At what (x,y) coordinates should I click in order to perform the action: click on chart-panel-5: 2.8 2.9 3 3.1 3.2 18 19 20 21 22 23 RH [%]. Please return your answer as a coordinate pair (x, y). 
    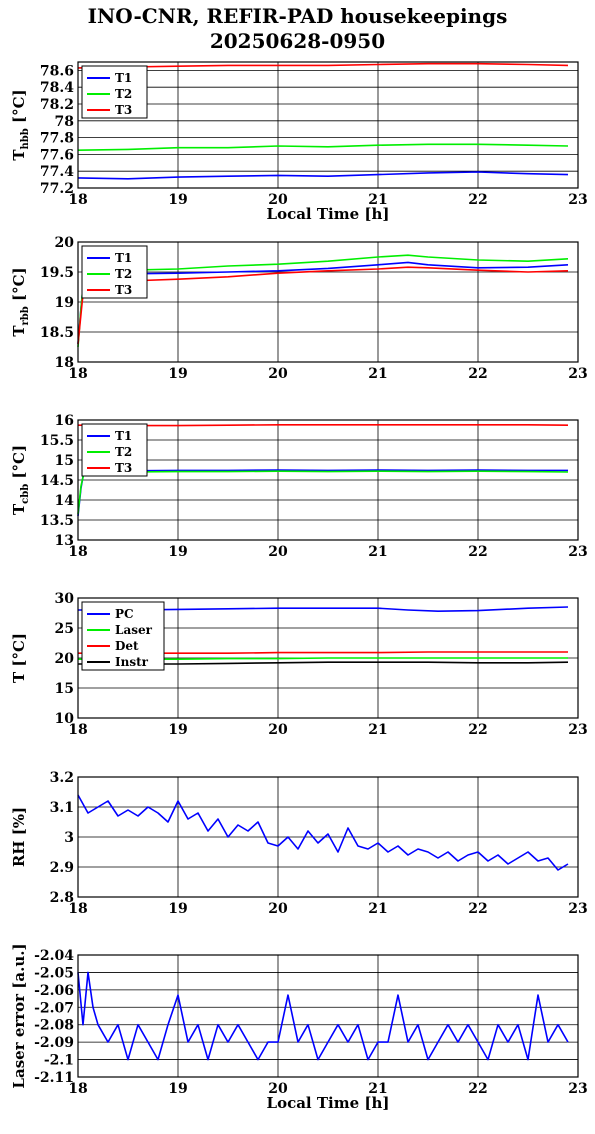
    Looking at the image, I should click on (299, 843).